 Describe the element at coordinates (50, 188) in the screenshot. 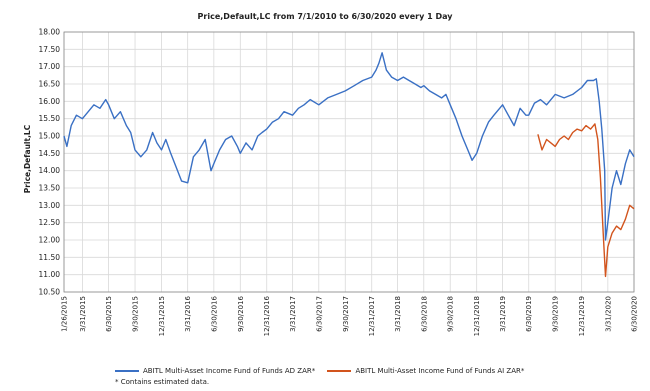

I see `y-tick-label: 13.50` at that location.